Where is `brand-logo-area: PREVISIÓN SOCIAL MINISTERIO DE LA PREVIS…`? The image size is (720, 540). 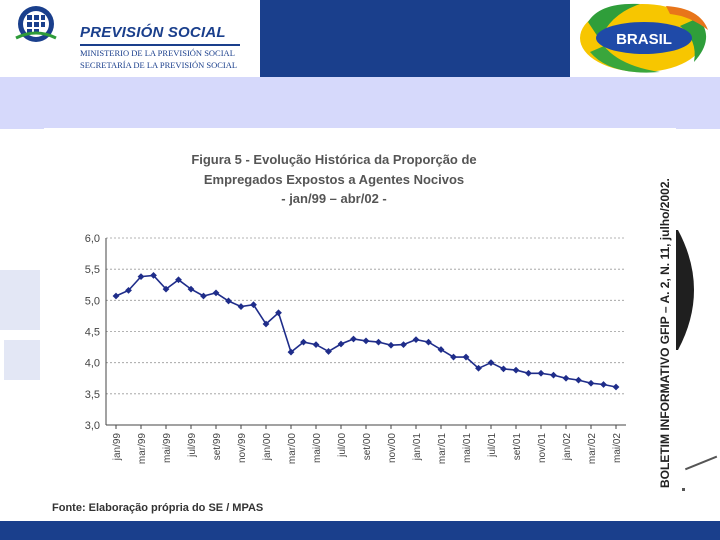
brand-logo-area: PREVISIÓN SOCIAL MINISTERIO DE LA PREVIS… is located at coordinates (130, 38).